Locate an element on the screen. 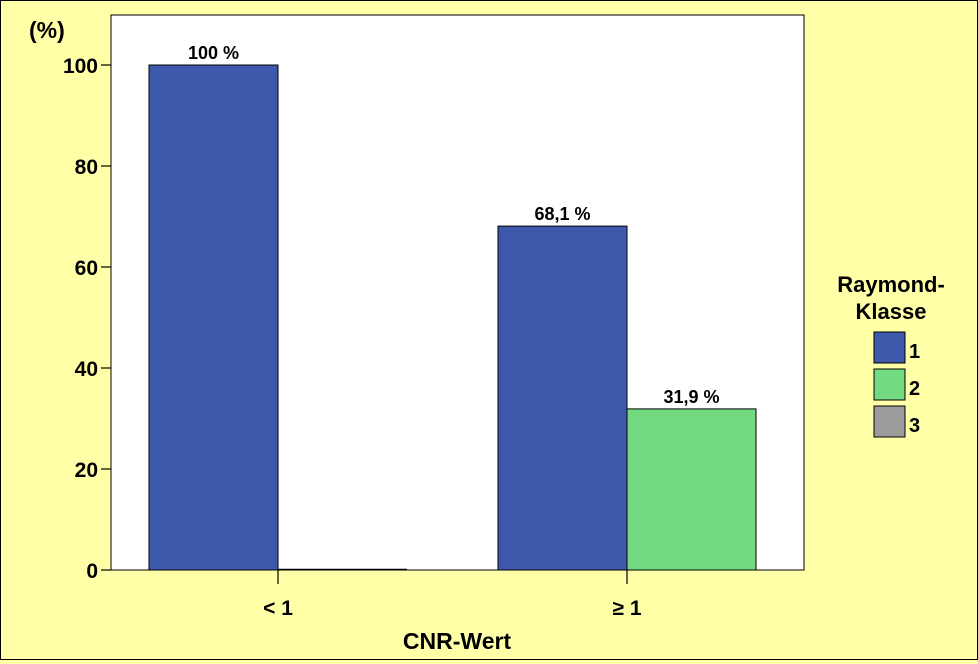 The width and height of the screenshot is (978, 664). legend-item-label: 1 is located at coordinates (914, 352).